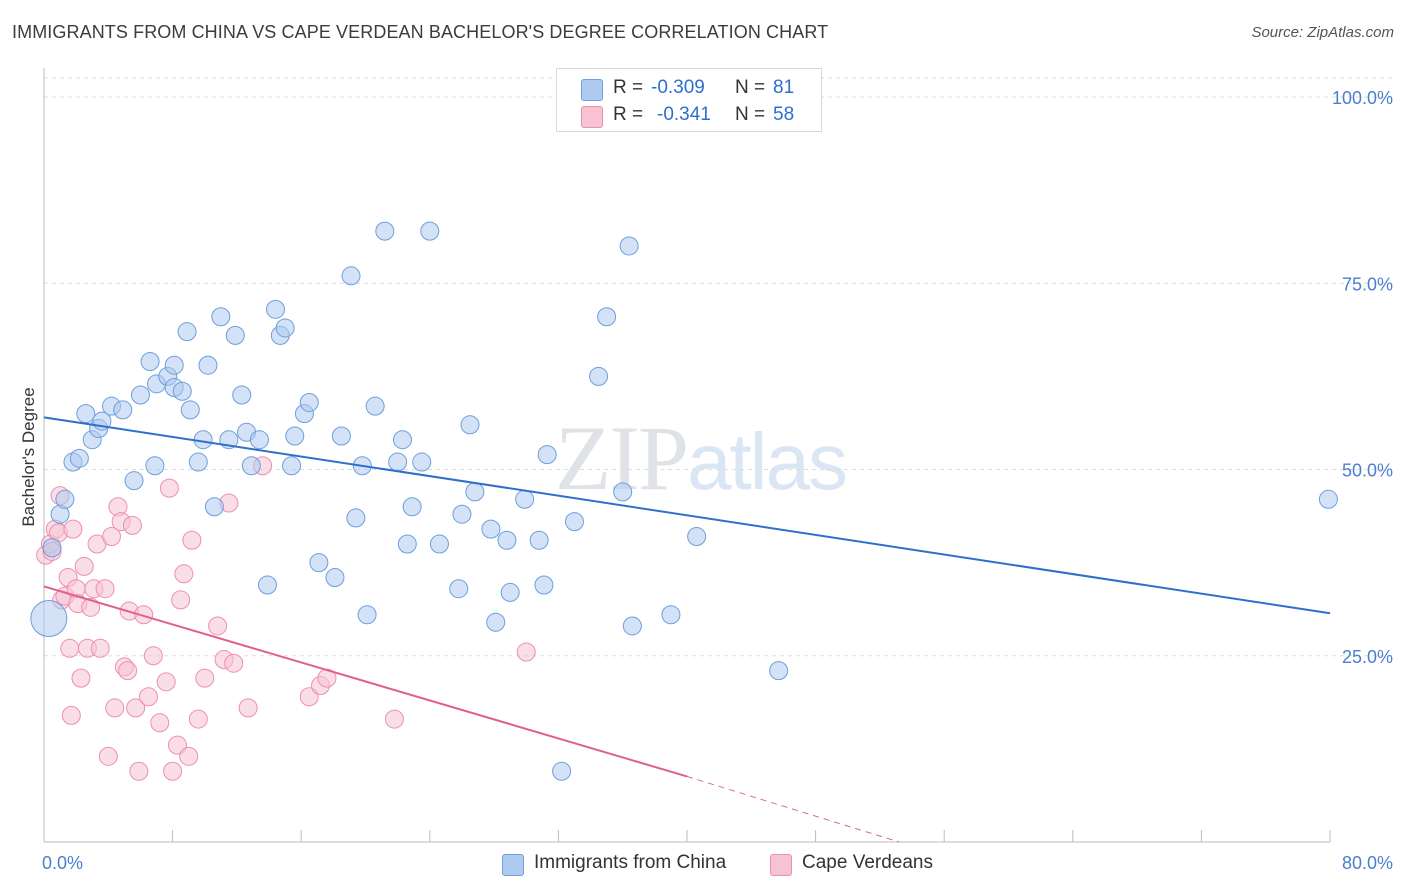 This screenshot has height=892, width=1406. I want to click on y-axis-title: Bachelor's Degree, so click(28, 456).